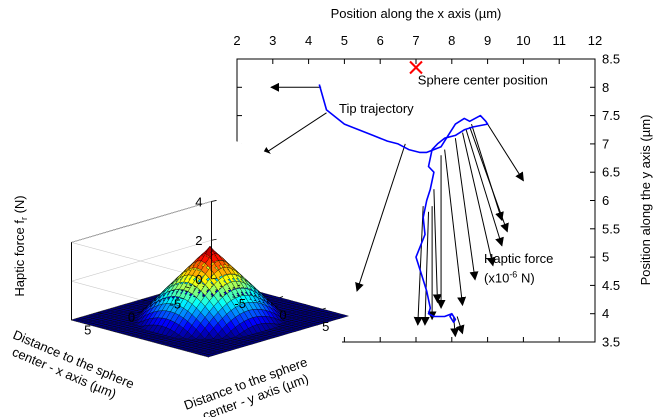 This screenshot has height=417, width=664. What do you see at coordinates (483, 79) in the screenshot?
I see `annotation-sphere-center: Sphere center position` at bounding box center [483, 79].